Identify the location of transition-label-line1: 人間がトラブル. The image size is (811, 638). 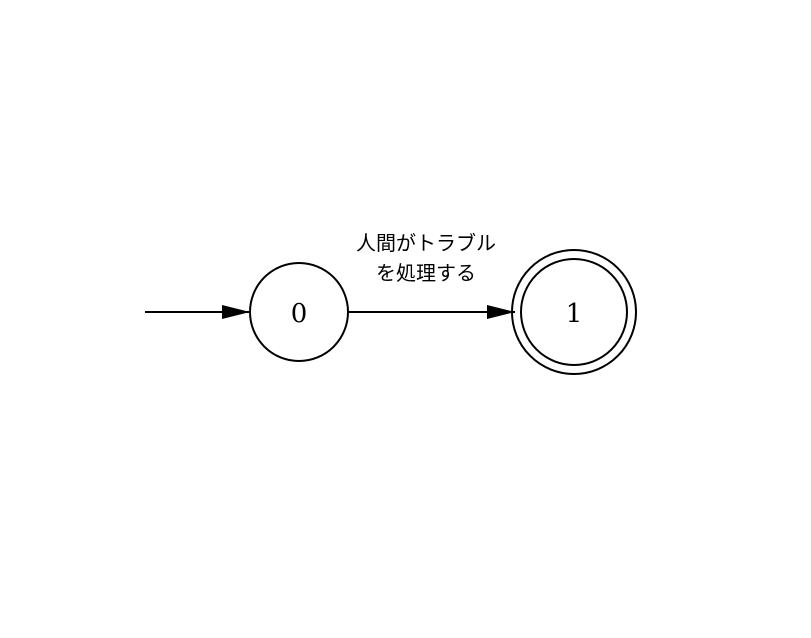
(426, 243).